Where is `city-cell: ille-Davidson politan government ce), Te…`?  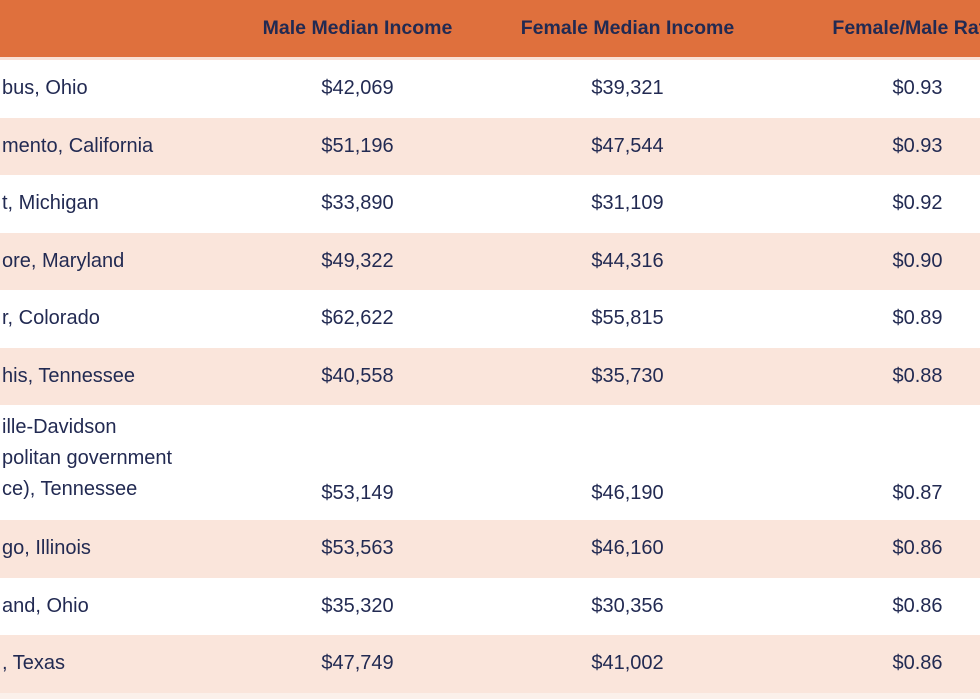
city-cell: ille-Davidson politan government ce), Te… is located at coordinates (87, 458).